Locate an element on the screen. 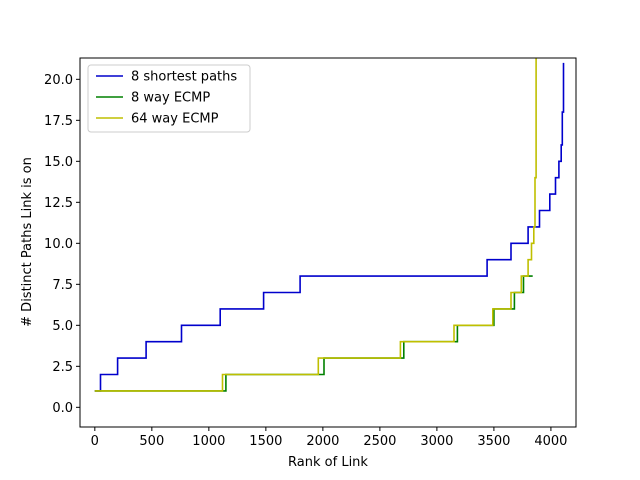 The width and height of the screenshot is (640, 480). y-tick-label: 12.5 is located at coordinates (58, 203).